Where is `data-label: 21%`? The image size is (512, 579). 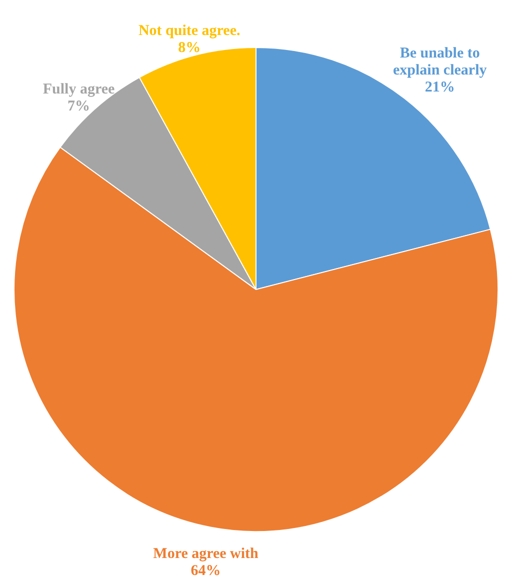 data-label: 21% is located at coordinates (439, 87).